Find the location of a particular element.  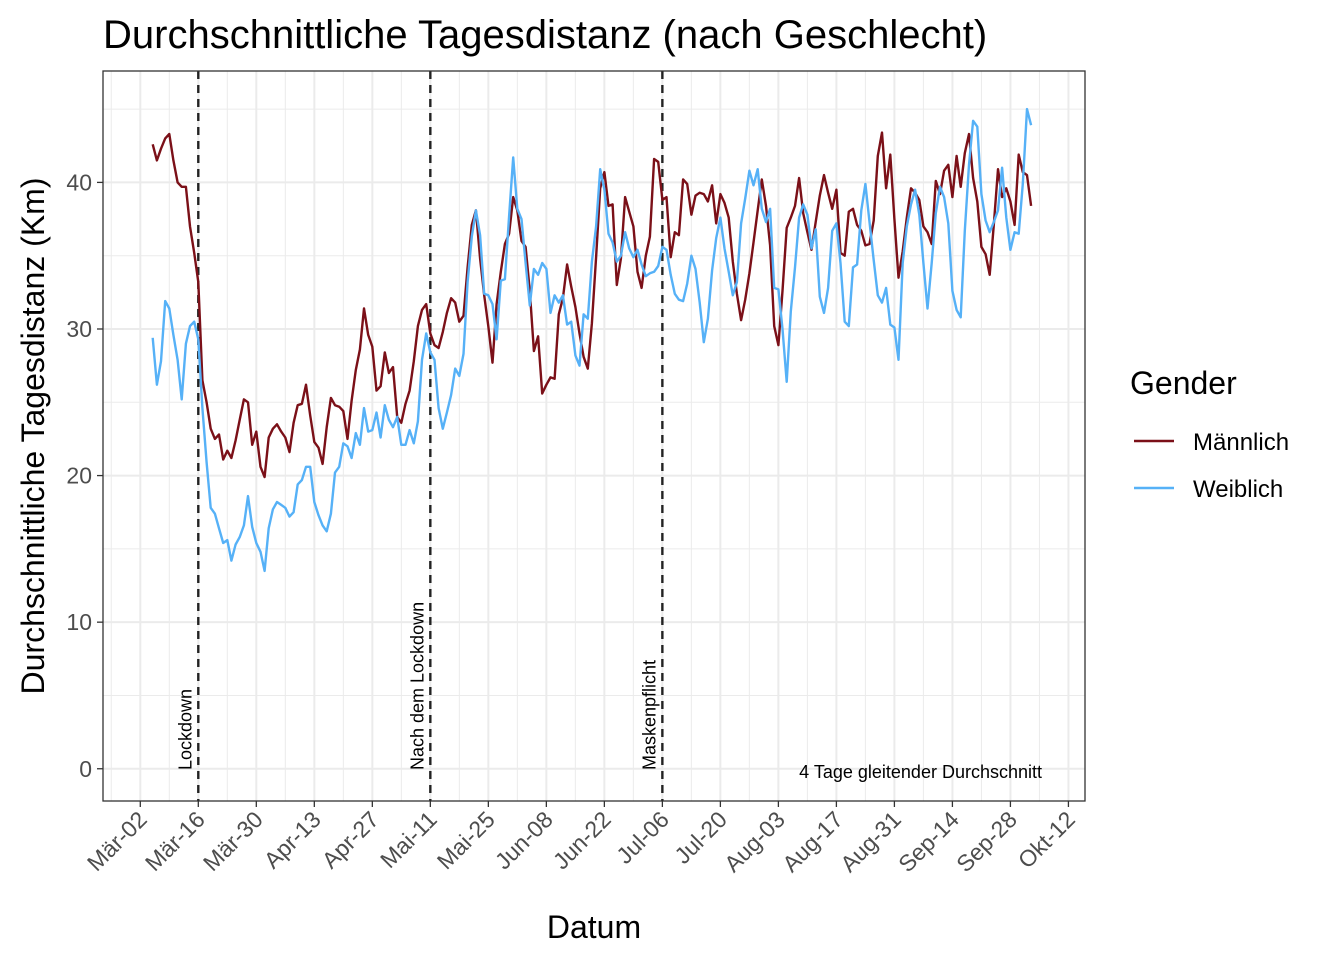

event-label: Lockdown is located at coordinates (185, 729).